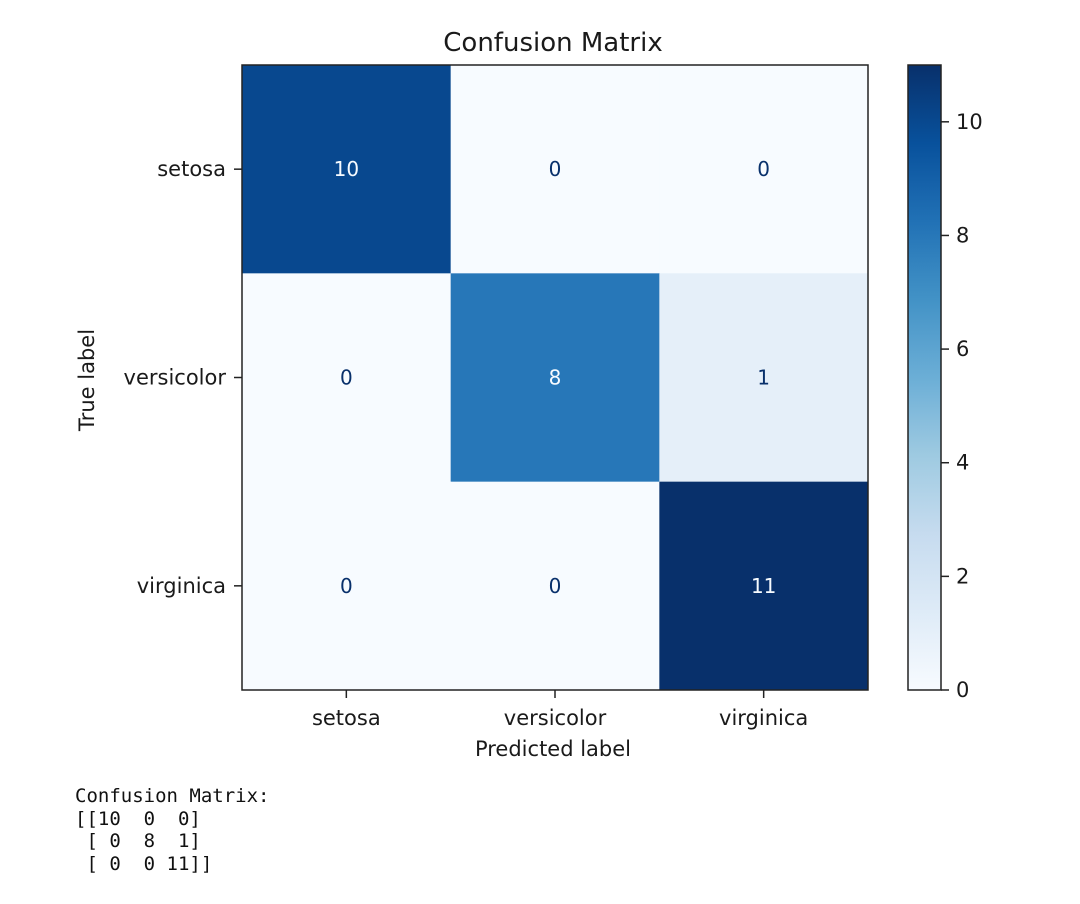 The width and height of the screenshot is (1080, 904). What do you see at coordinates (172, 796) in the screenshot?
I see `console-heading: Confusion Matrix:` at bounding box center [172, 796].